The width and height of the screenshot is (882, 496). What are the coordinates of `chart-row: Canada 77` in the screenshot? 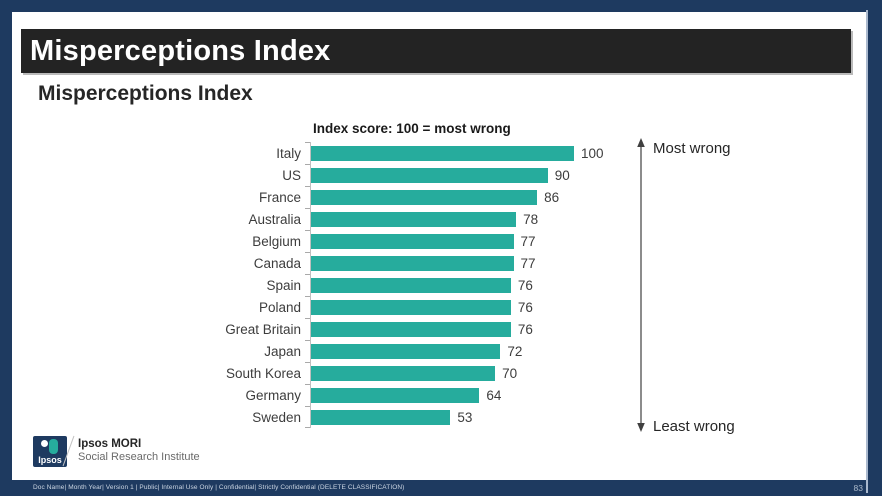 It's located at (420, 262).